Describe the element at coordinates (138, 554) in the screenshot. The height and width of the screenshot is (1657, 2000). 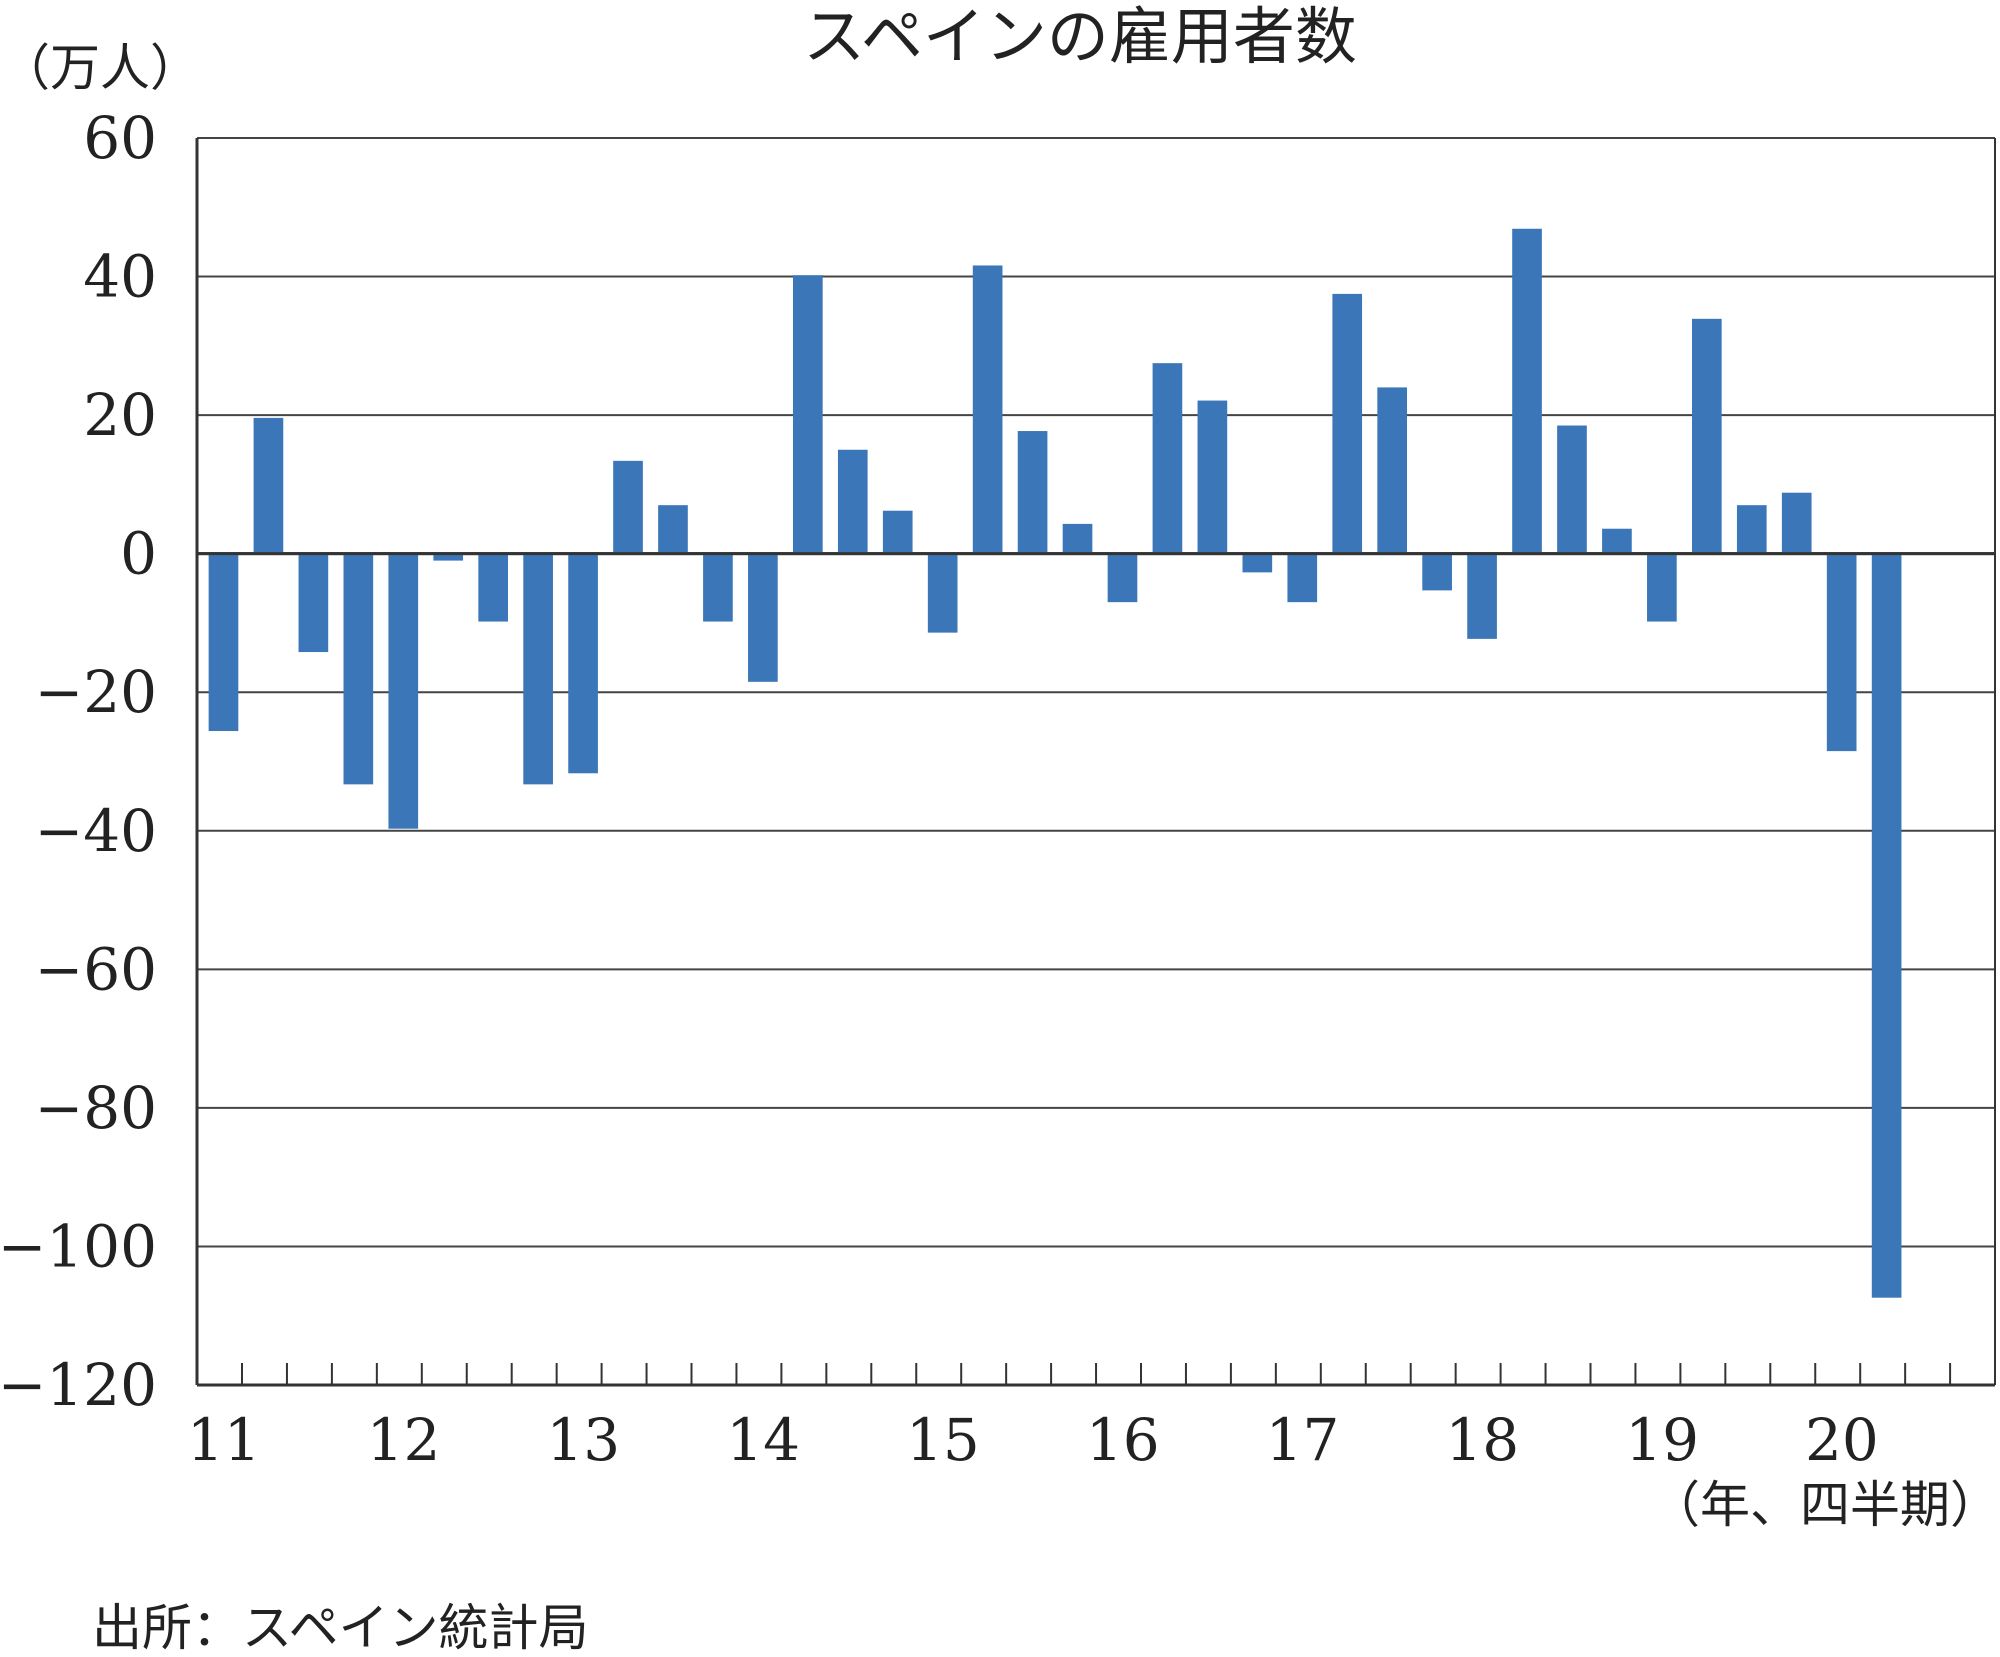
I see `y-tick-label: 0` at that location.